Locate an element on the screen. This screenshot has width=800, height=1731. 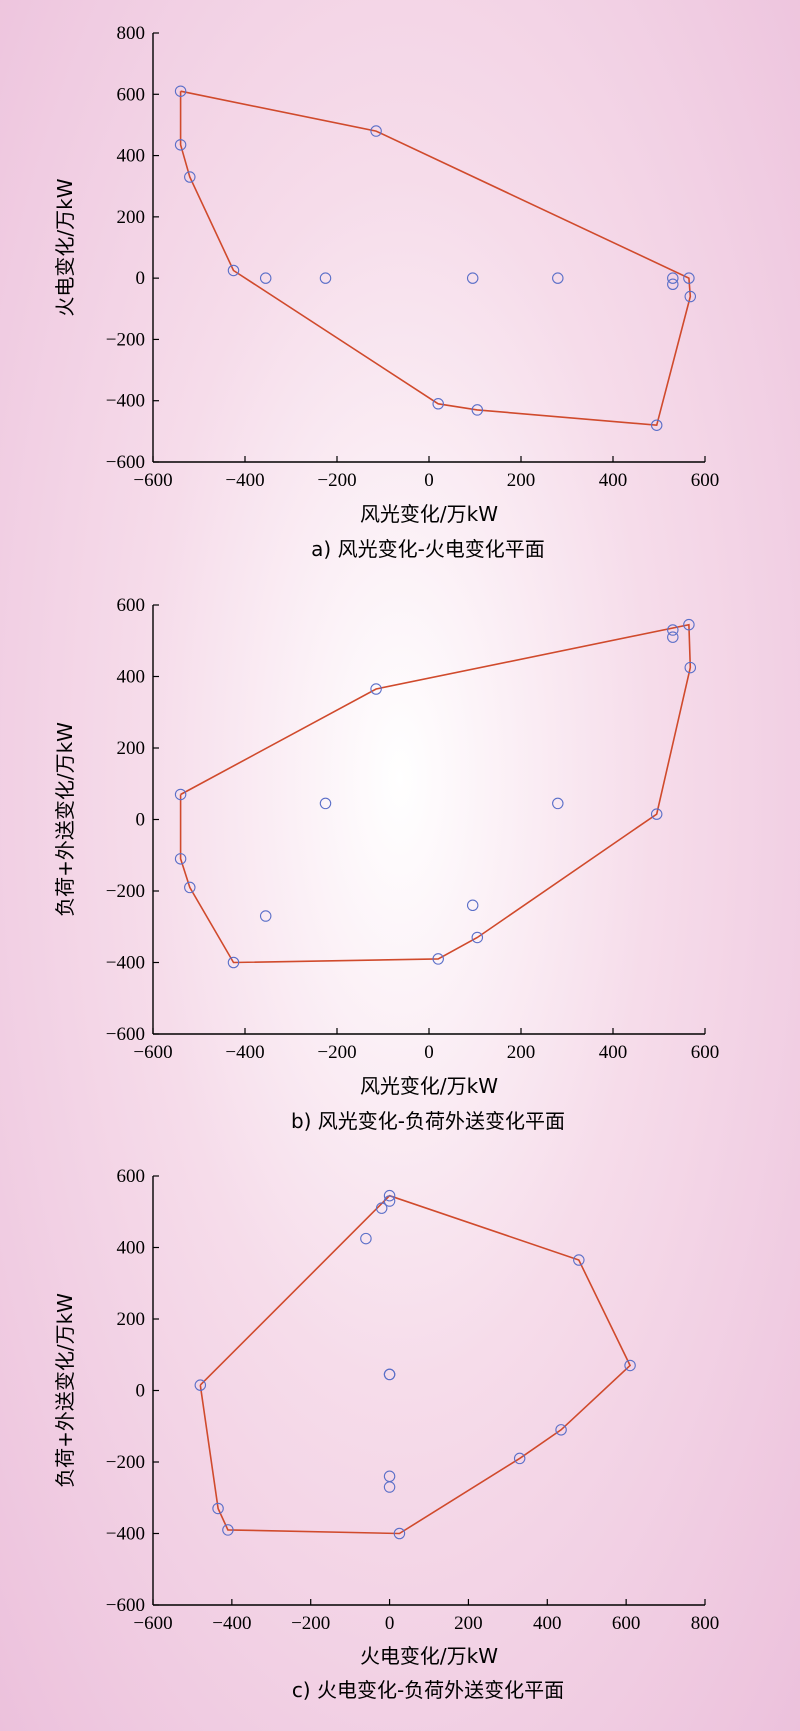
chart-caption: a) 风光变化-火电变化平面 is located at coordinates (428, 549).